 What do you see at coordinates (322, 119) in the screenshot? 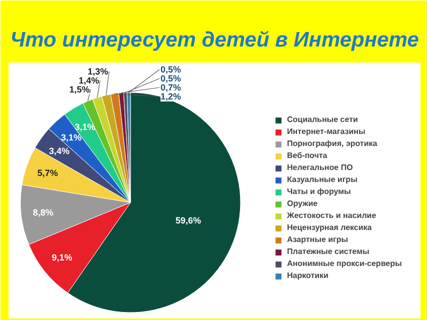
I see `legend-label: Социальные сети` at bounding box center [322, 119].